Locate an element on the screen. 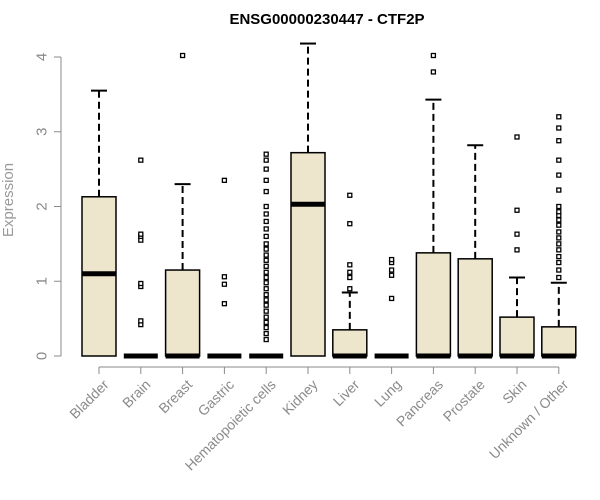  y-tick-label: 3 is located at coordinates (42, 132).